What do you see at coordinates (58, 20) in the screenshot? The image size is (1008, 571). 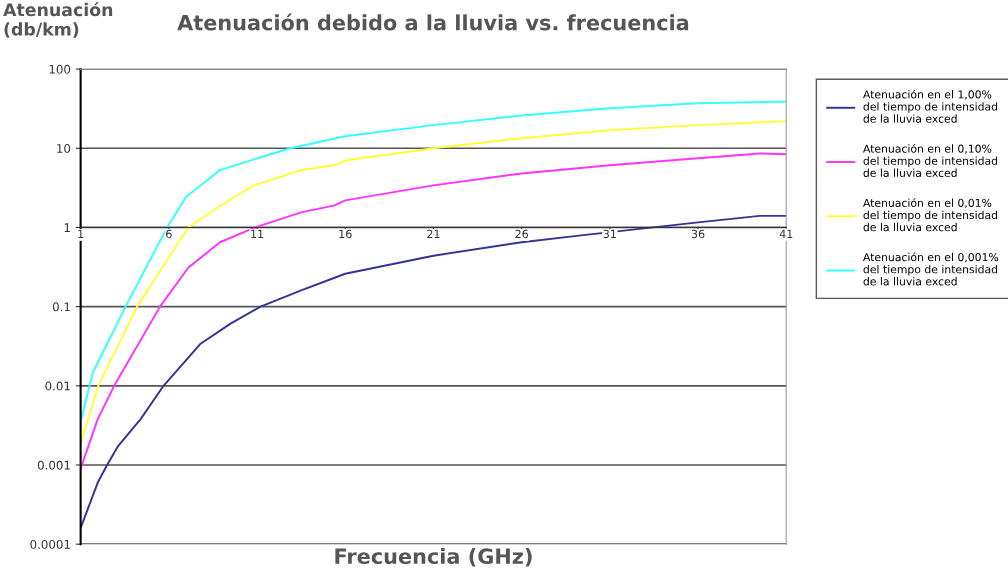 I see `y-axis-title: Atenuación (db/km)` at bounding box center [58, 20].